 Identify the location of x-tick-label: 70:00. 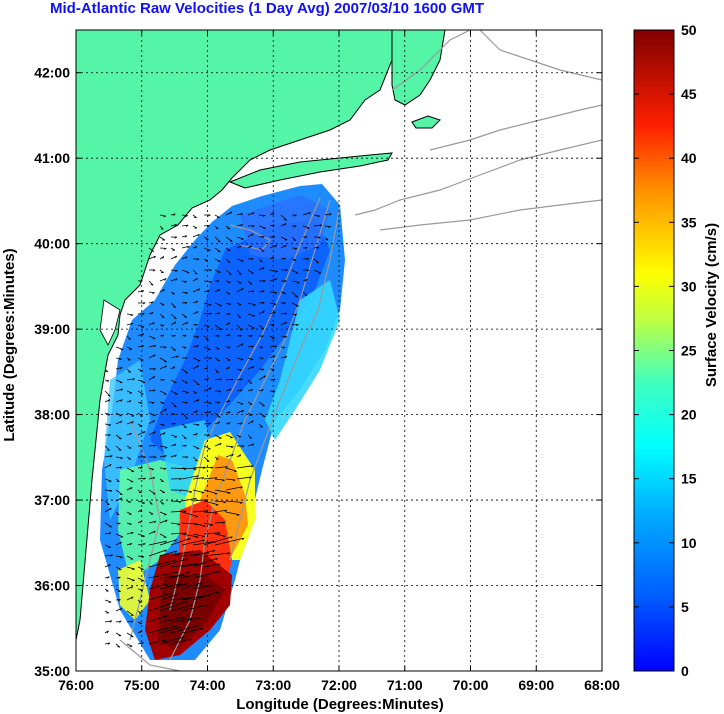
(471, 685).